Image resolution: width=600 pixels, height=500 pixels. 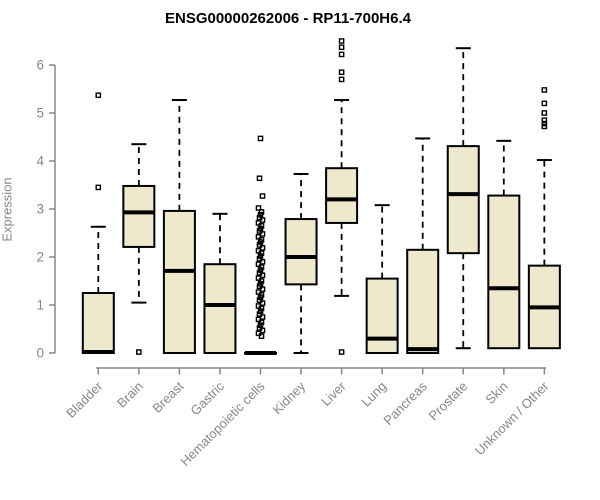 What do you see at coordinates (288, 397) in the screenshot?
I see `x-category-label: Kidney` at bounding box center [288, 397].